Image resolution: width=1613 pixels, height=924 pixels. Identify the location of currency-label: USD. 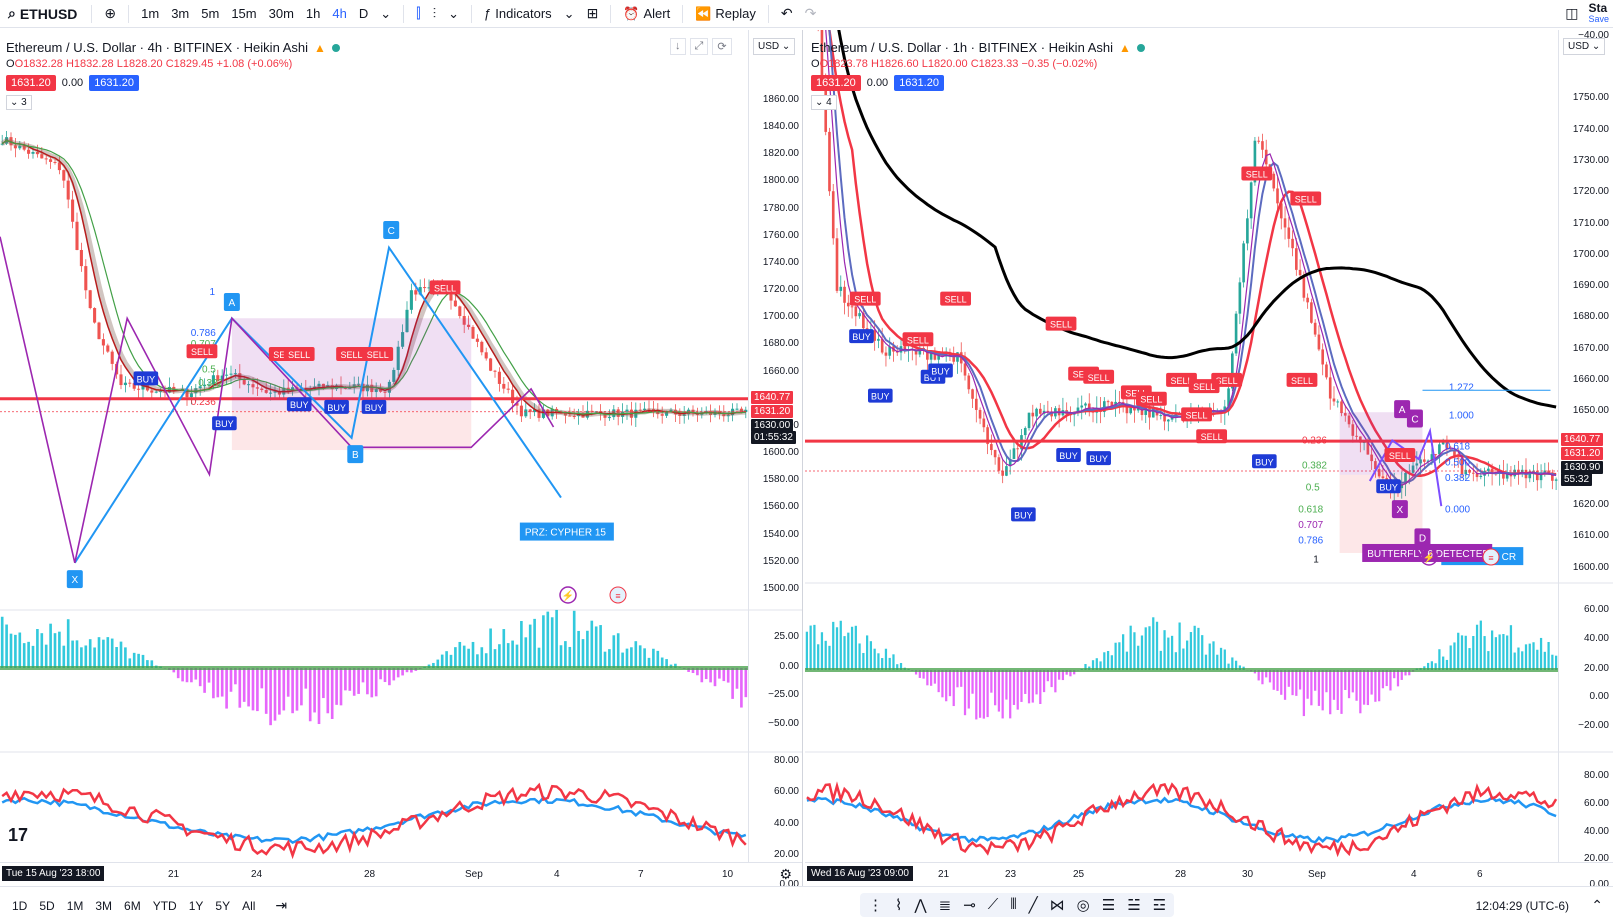
(769, 46).